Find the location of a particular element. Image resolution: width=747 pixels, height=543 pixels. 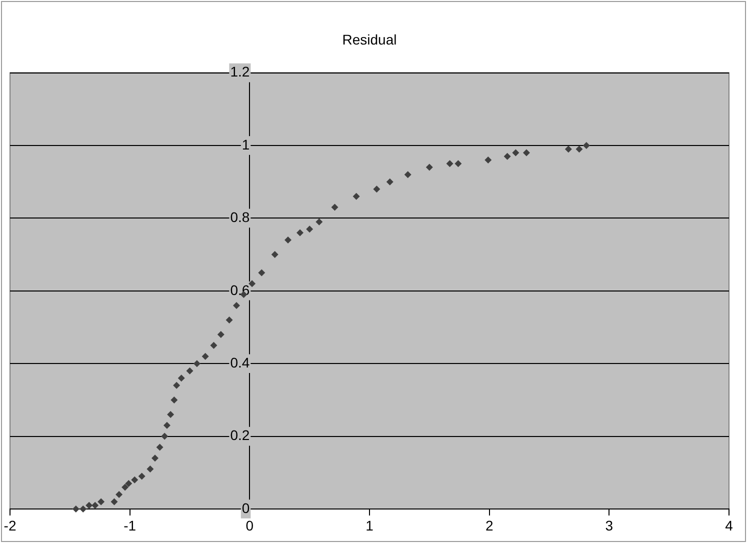

y-tick-label: 1 is located at coordinates (246, 144).